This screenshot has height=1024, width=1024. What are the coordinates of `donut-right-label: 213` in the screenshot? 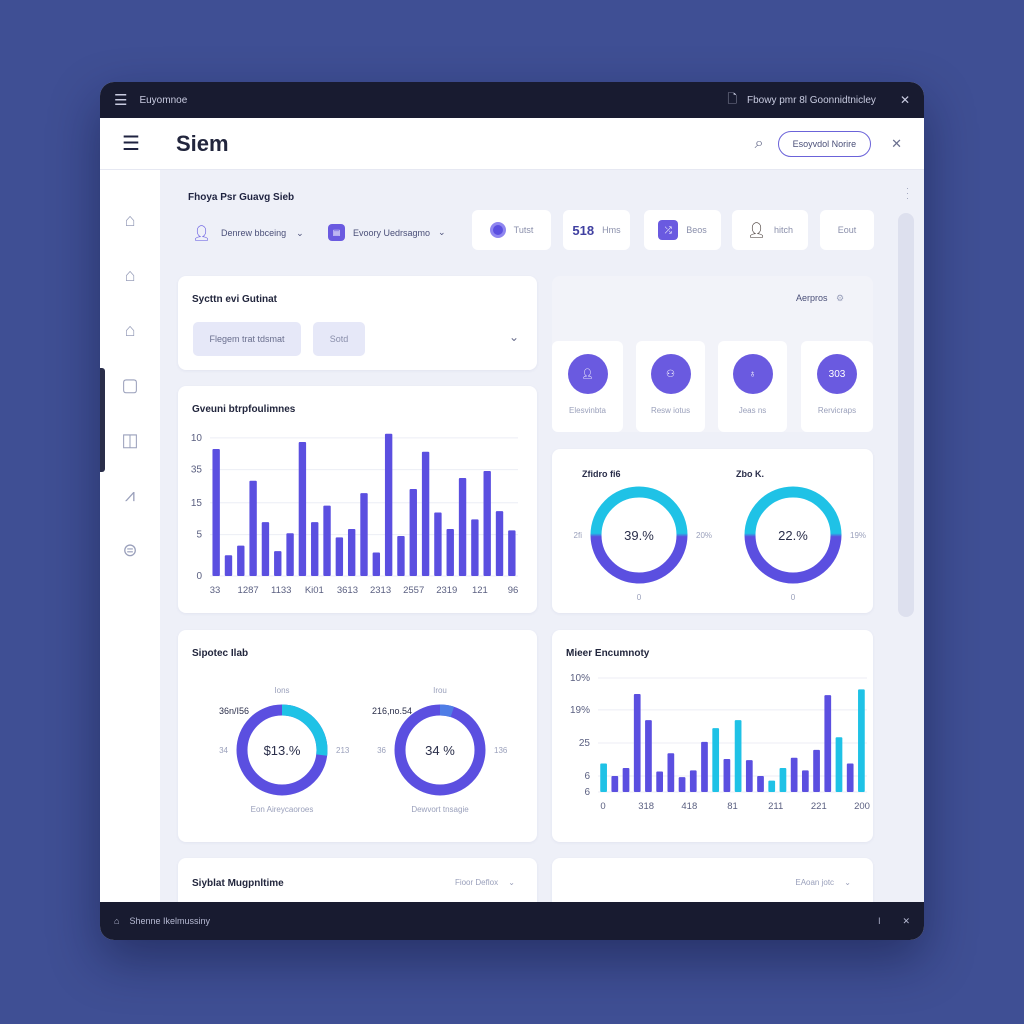 It's located at (343, 750).